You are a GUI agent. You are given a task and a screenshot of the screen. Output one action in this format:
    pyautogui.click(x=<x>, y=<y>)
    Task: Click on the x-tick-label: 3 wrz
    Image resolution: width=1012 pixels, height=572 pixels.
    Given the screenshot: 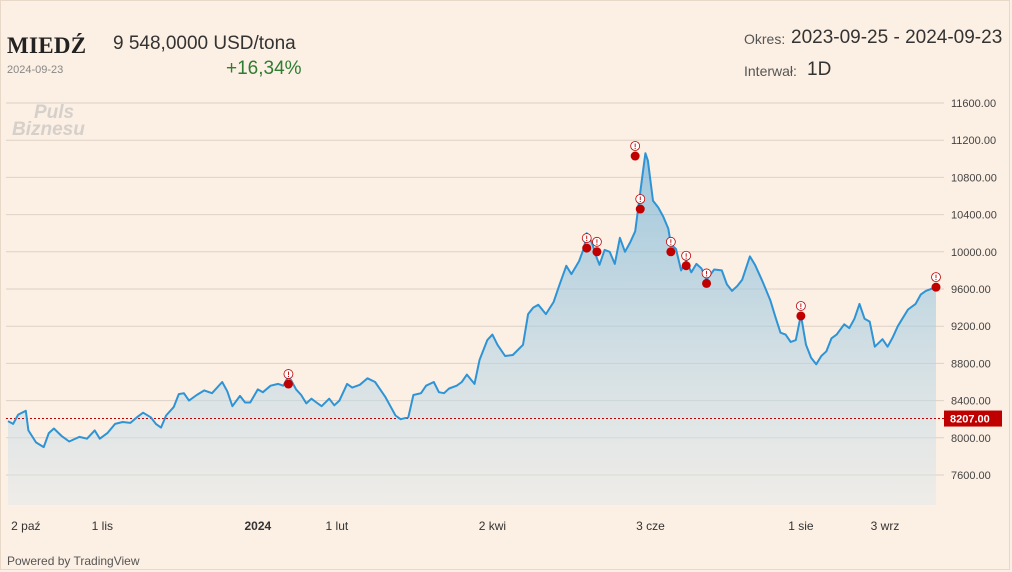 What is the action you would take?
    pyautogui.click(x=885, y=526)
    